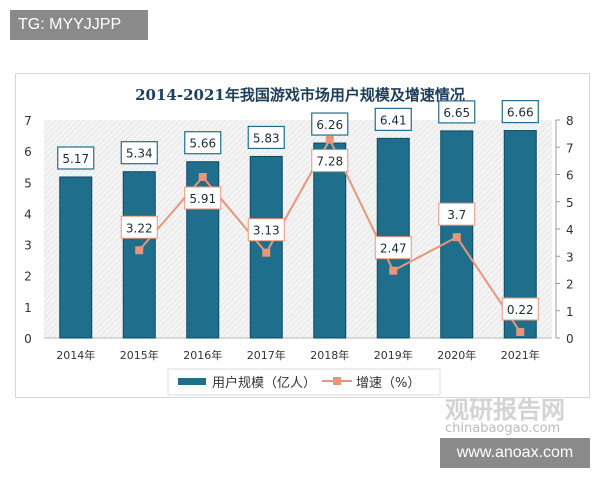  I want to click on left-tick-label: 2, so click(28, 277).